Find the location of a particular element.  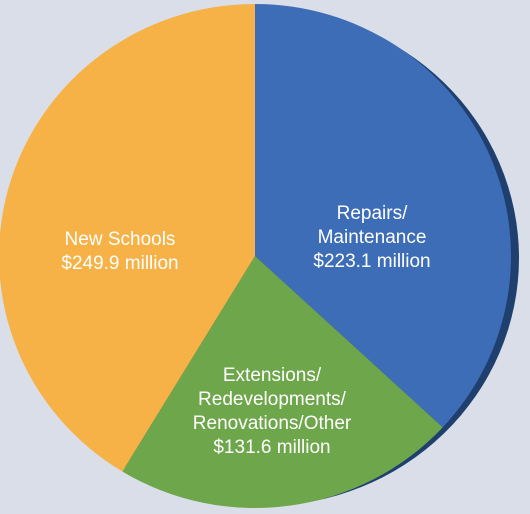

slice-label: Repairs/ Maintenance $223.1 million is located at coordinates (371, 238).